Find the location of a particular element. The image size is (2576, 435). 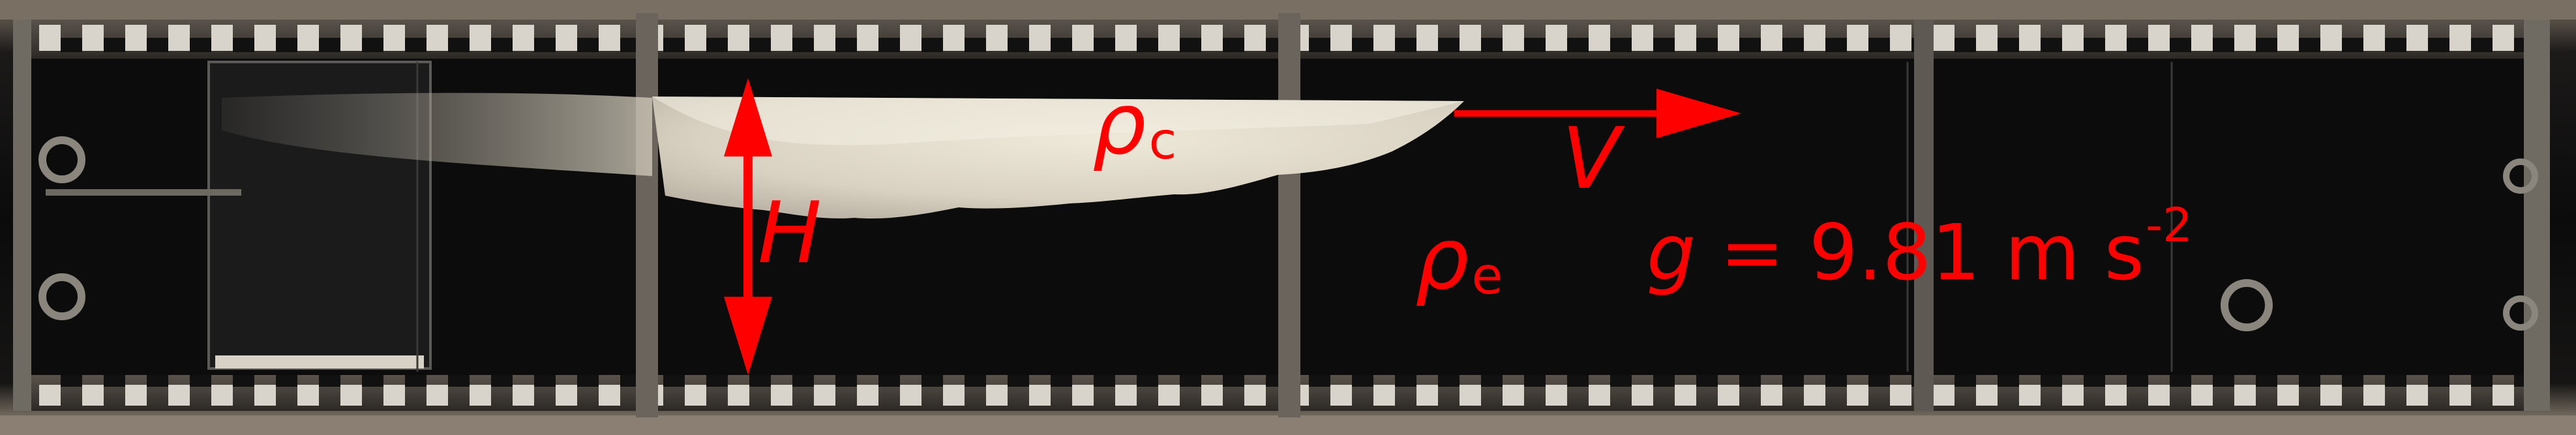

rho-symbol: ρ is located at coordinates (1119, 123).